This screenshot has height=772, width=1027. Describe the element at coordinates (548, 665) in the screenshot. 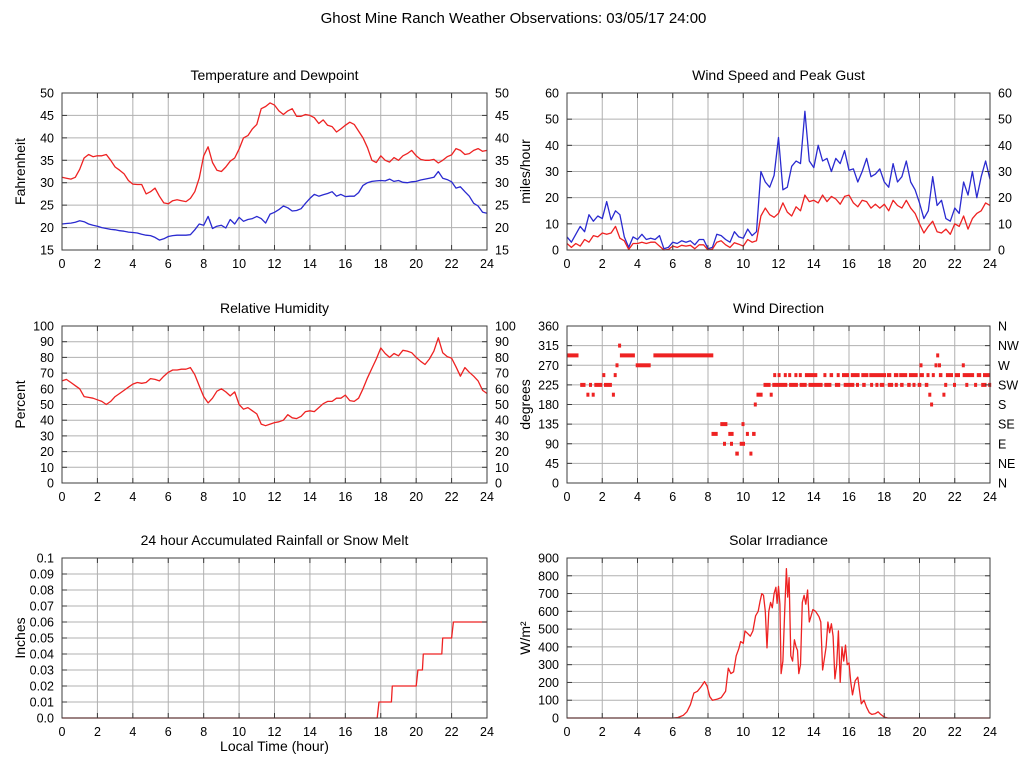

I see `y-tick-label: 300` at that location.